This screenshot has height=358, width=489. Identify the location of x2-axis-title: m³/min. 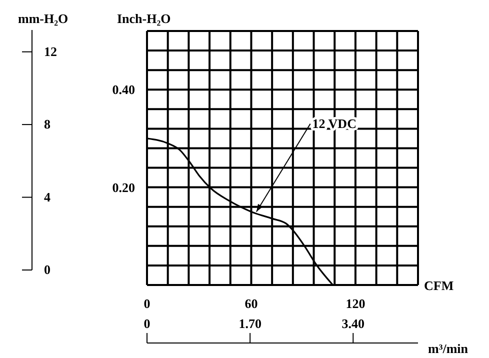
(448, 348).